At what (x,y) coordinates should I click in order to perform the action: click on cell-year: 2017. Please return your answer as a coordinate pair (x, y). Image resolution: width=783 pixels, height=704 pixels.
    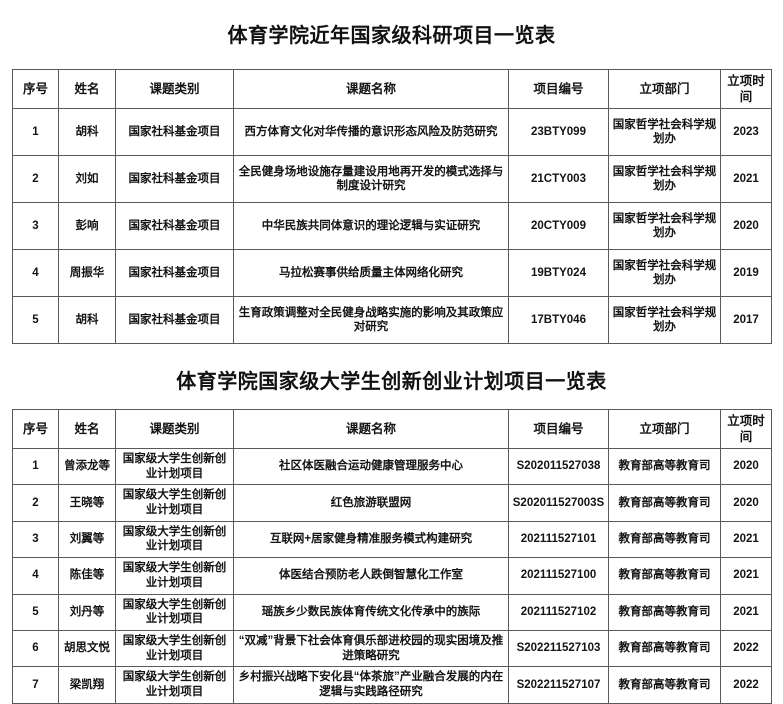
    Looking at the image, I should click on (746, 320).